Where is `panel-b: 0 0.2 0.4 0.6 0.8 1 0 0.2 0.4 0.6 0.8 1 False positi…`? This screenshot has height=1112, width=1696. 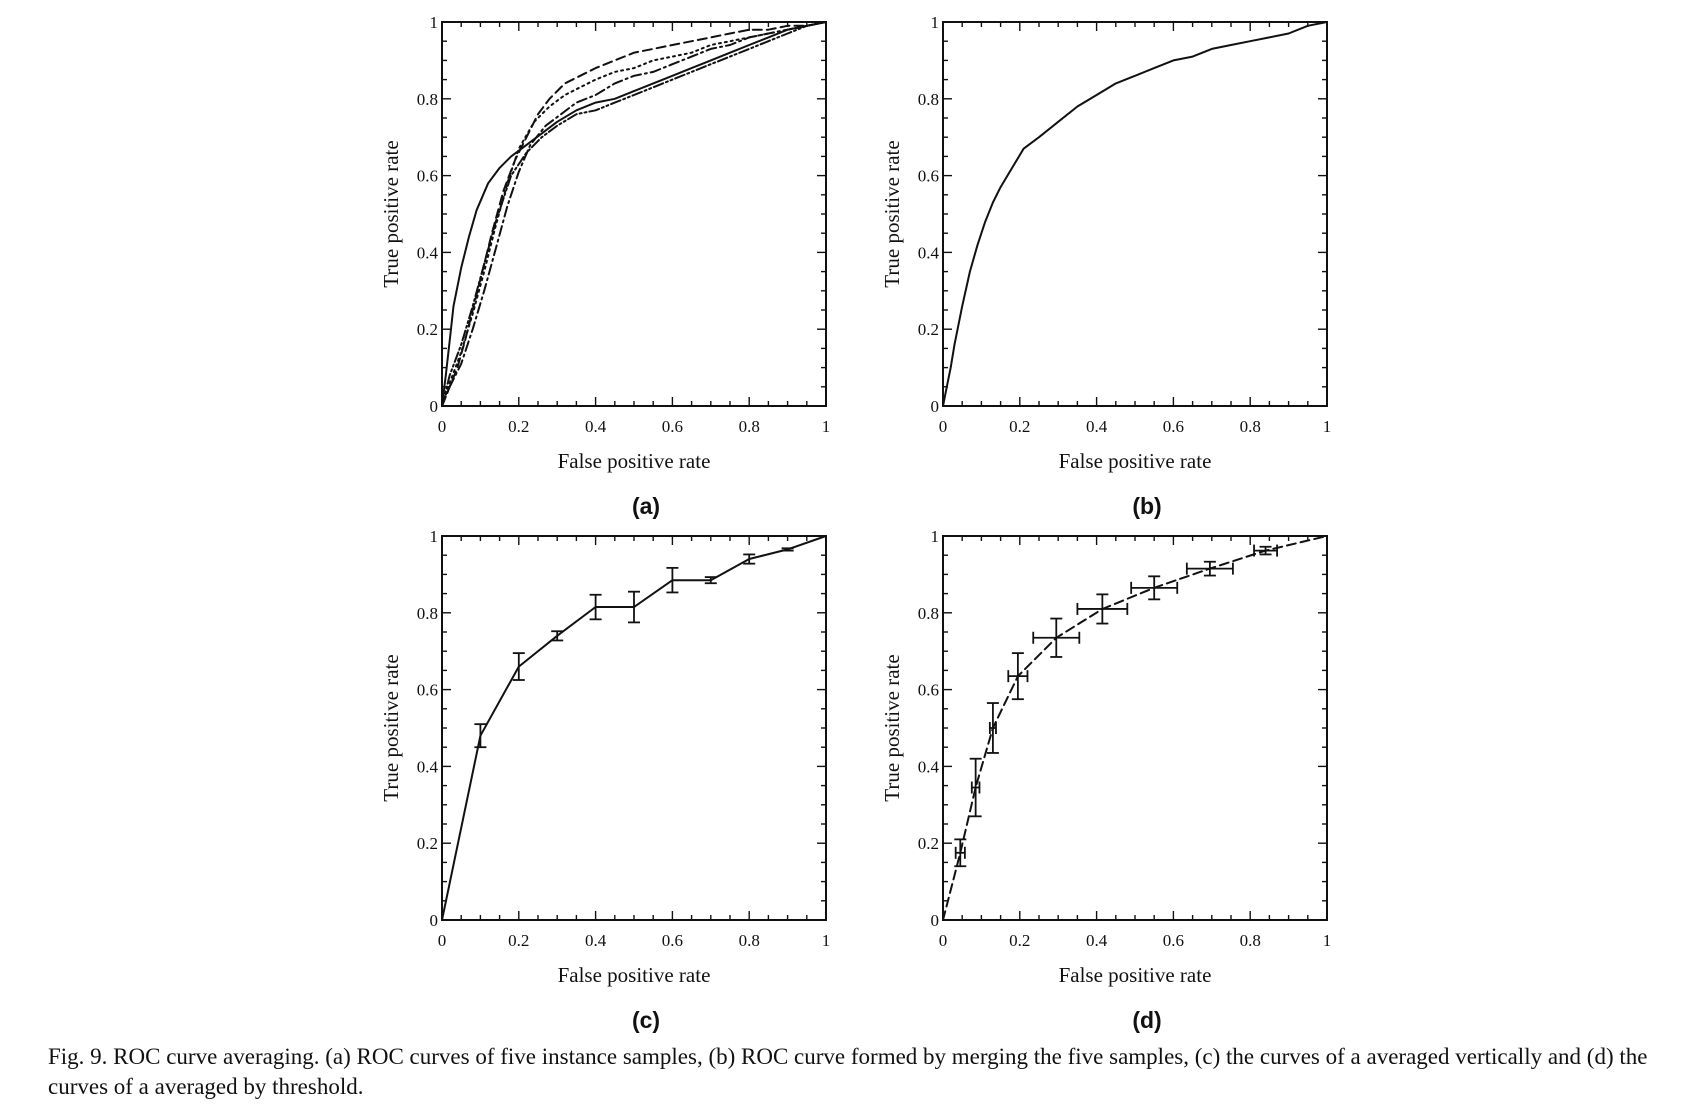 panel-b: 0 0.2 0.4 0.6 0.8 1 0 0.2 0.4 0.6 0.8 1 False positi… is located at coordinates (1105, 266).